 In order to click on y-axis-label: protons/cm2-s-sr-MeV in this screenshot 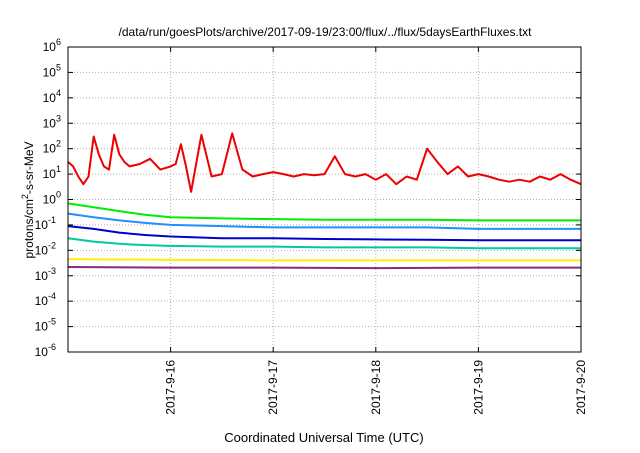, I will do `click(28, 199)`.